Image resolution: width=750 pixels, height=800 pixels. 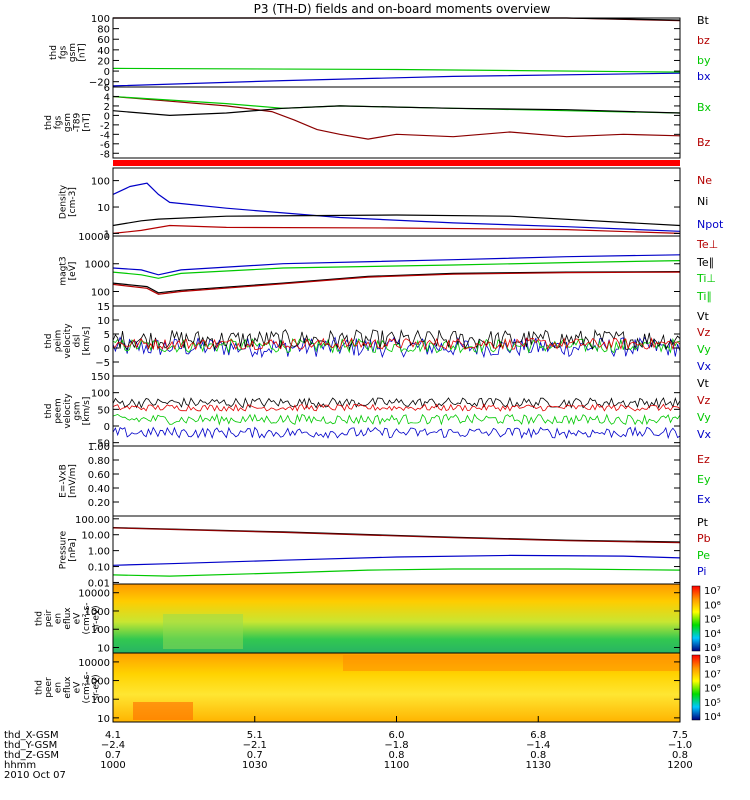 I want to click on panel-3: 100 10 1 Density [cm-3] Ne Ni Npot, so click(x=391, y=203).